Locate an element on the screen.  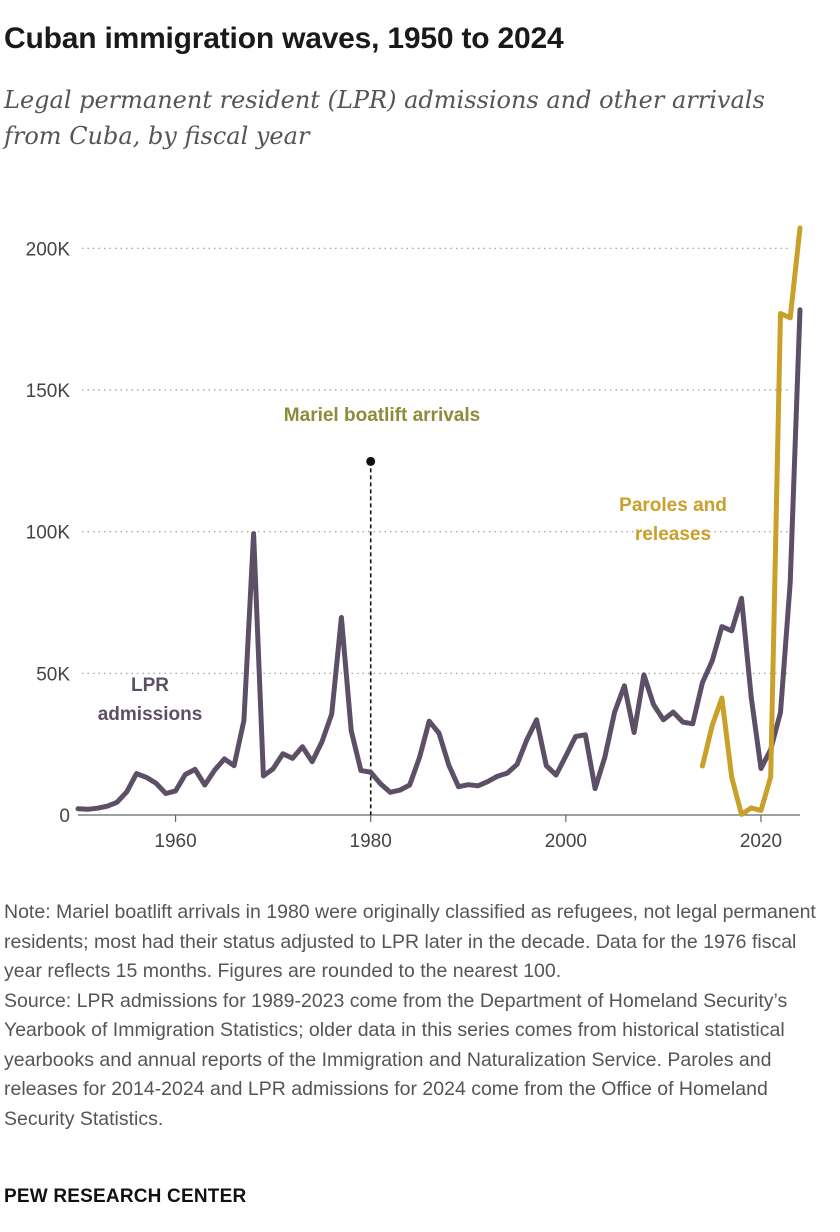
x-tick-label: 1980 is located at coordinates (371, 841).